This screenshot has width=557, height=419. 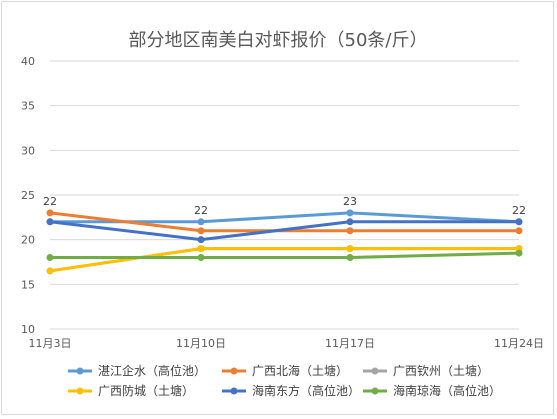 I want to click on y-tick-label-35: 35, so click(x=28, y=106).